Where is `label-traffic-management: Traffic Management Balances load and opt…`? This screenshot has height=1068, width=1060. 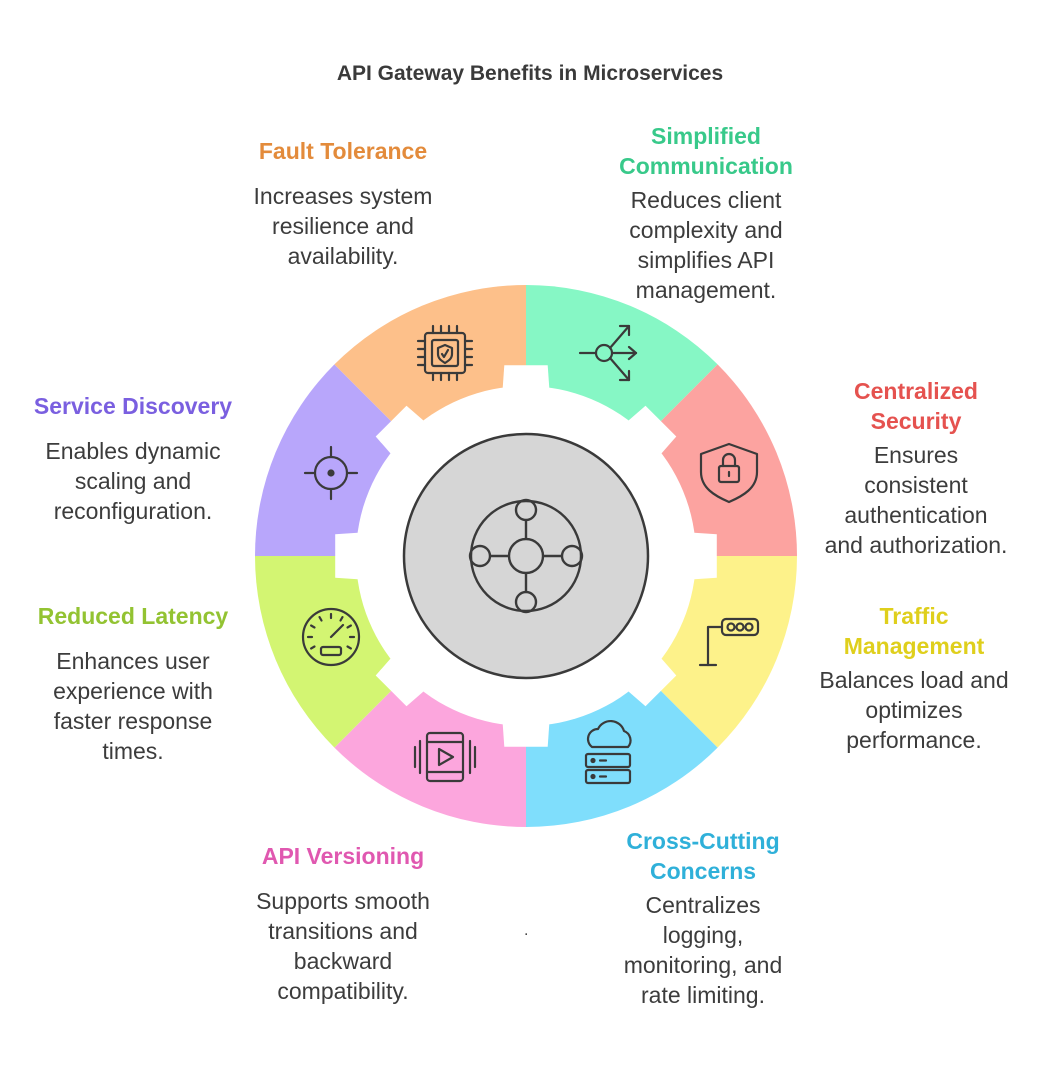 label-traffic-management: Traffic Management Balances load and opt… is located at coordinates (914, 678).